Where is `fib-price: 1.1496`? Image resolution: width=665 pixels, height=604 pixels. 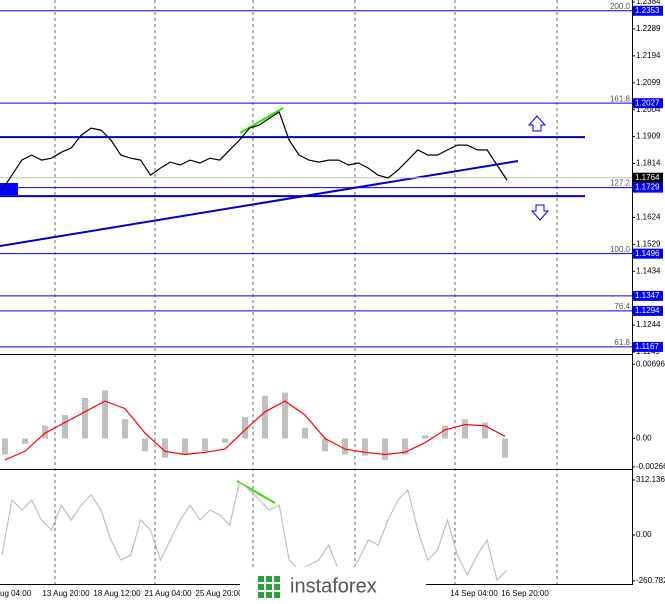 fib-price: 1.1496 is located at coordinates (647, 253).